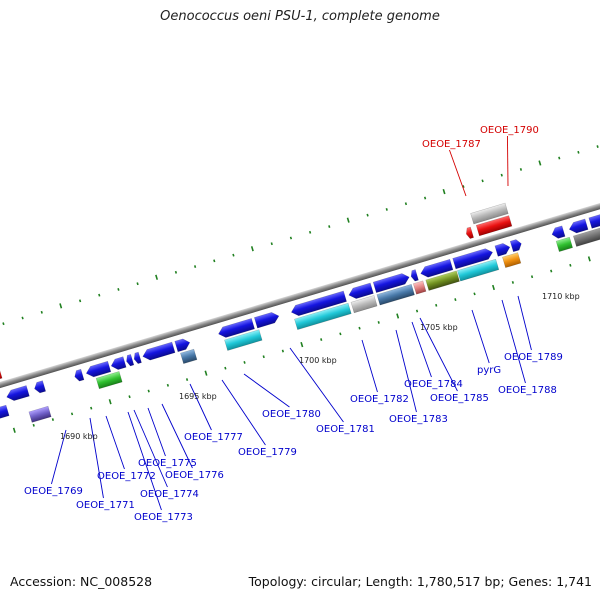  Describe the element at coordinates (163, 517) in the screenshot. I see `gene-label: OEOE_1773` at that location.